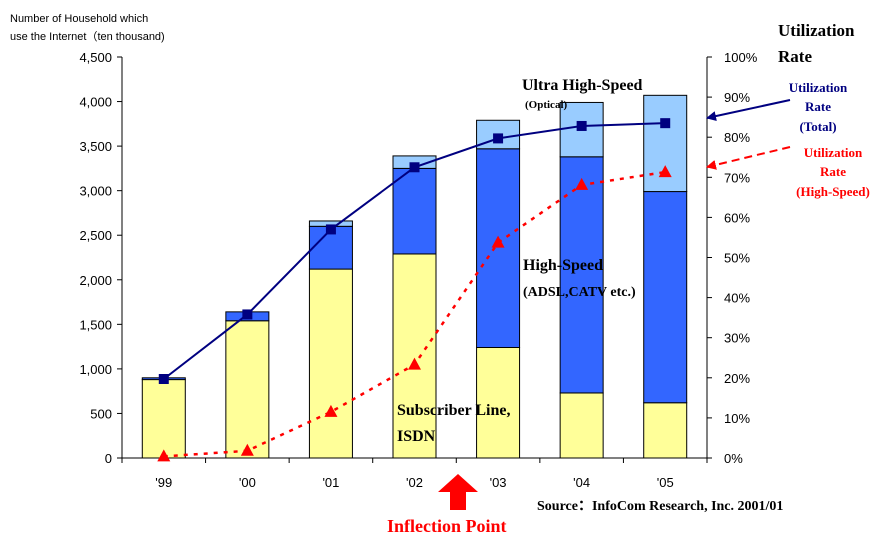 The width and height of the screenshot is (895, 541). I want to click on total-rate-label-2: Rate, so click(818, 106).